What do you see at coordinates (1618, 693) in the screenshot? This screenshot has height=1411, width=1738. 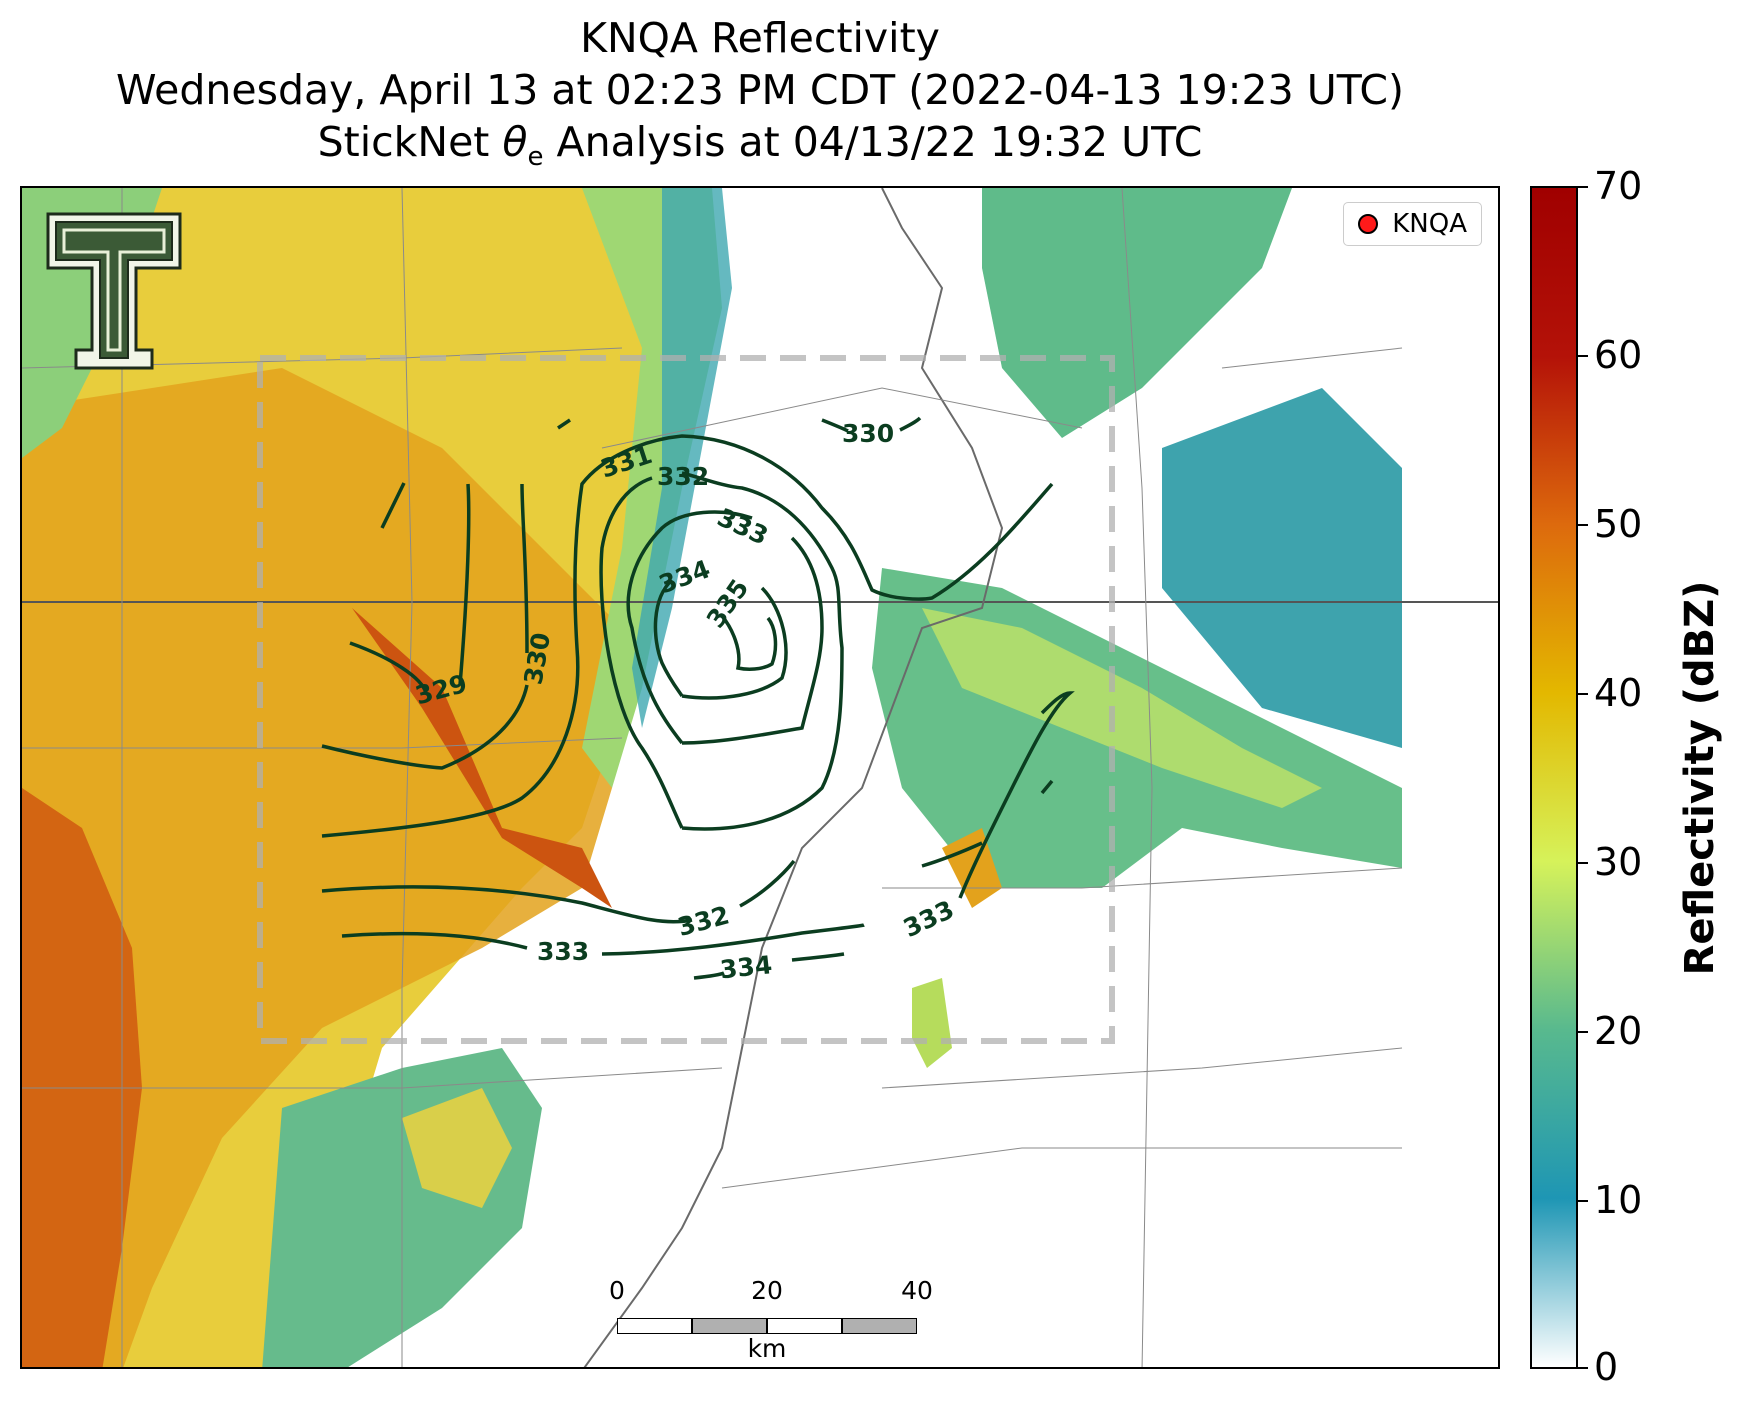 I see `colorbar-label-40: 40` at bounding box center [1618, 693].